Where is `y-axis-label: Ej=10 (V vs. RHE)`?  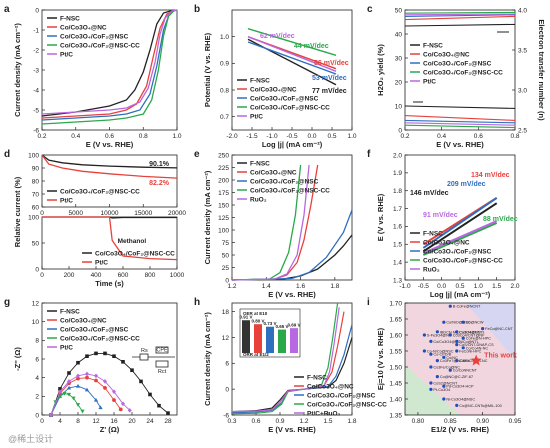
y-axis-label: Ej=10 (V vs. RHE) is located at coordinates (380, 358).